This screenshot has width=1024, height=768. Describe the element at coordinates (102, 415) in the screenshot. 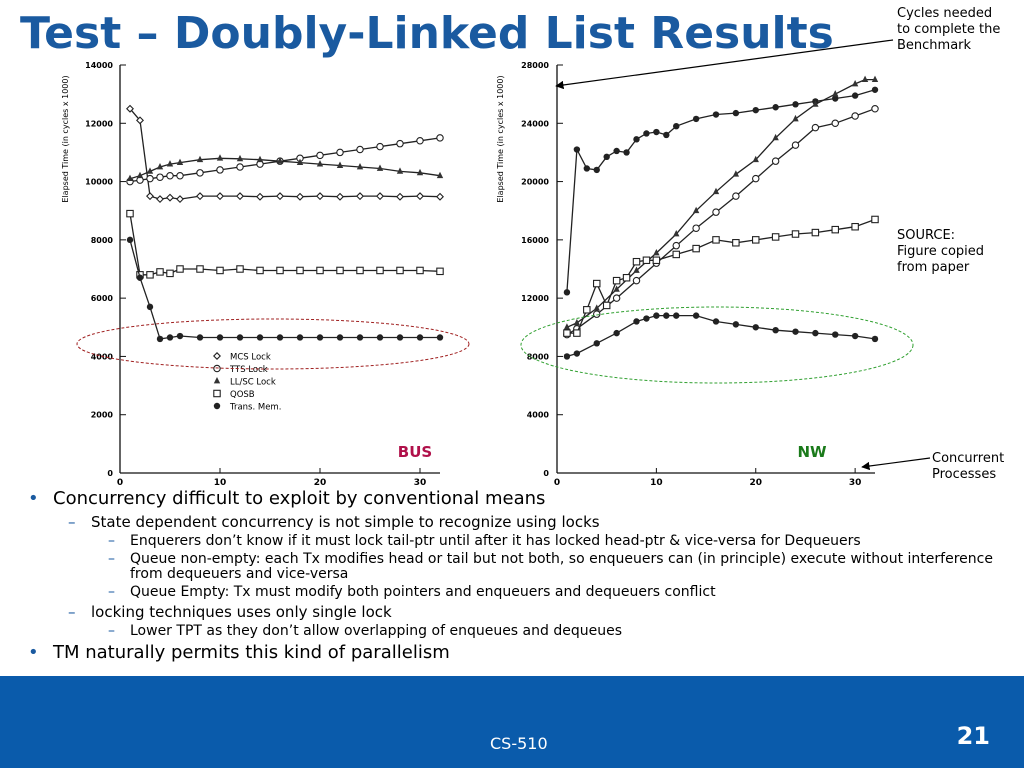

I see `y-tick-label: 2000` at that location.